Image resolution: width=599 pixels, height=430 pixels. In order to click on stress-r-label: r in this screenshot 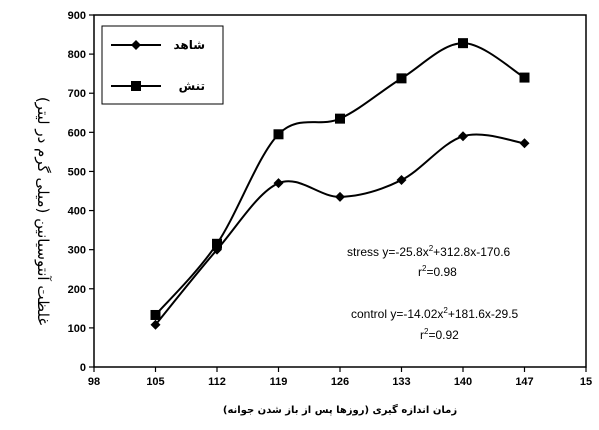, I will do `click(420, 272)`.